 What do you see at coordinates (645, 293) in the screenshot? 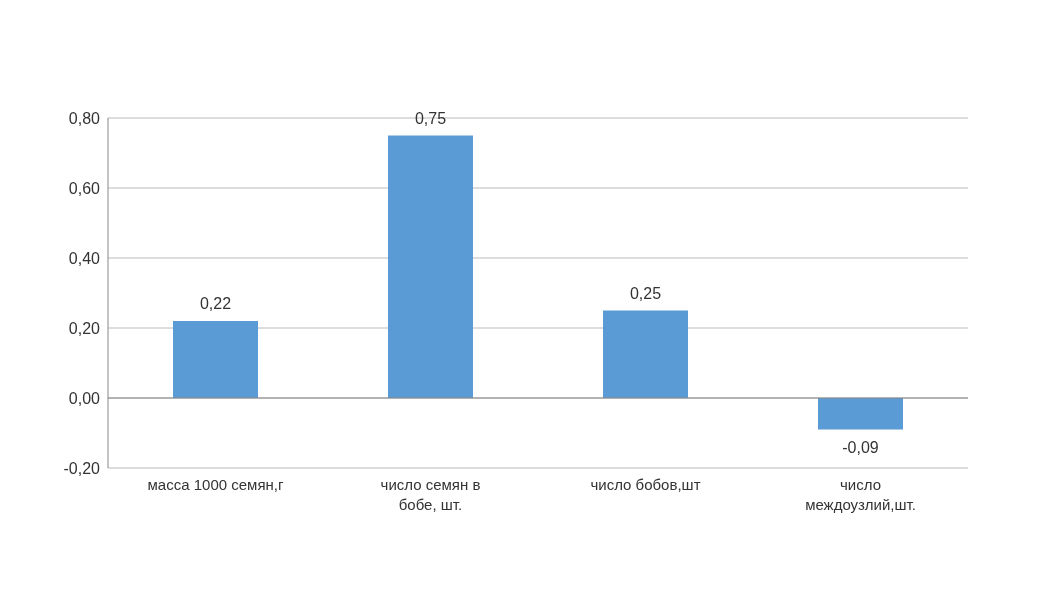
I see `data-label: 0,25` at bounding box center [645, 293].